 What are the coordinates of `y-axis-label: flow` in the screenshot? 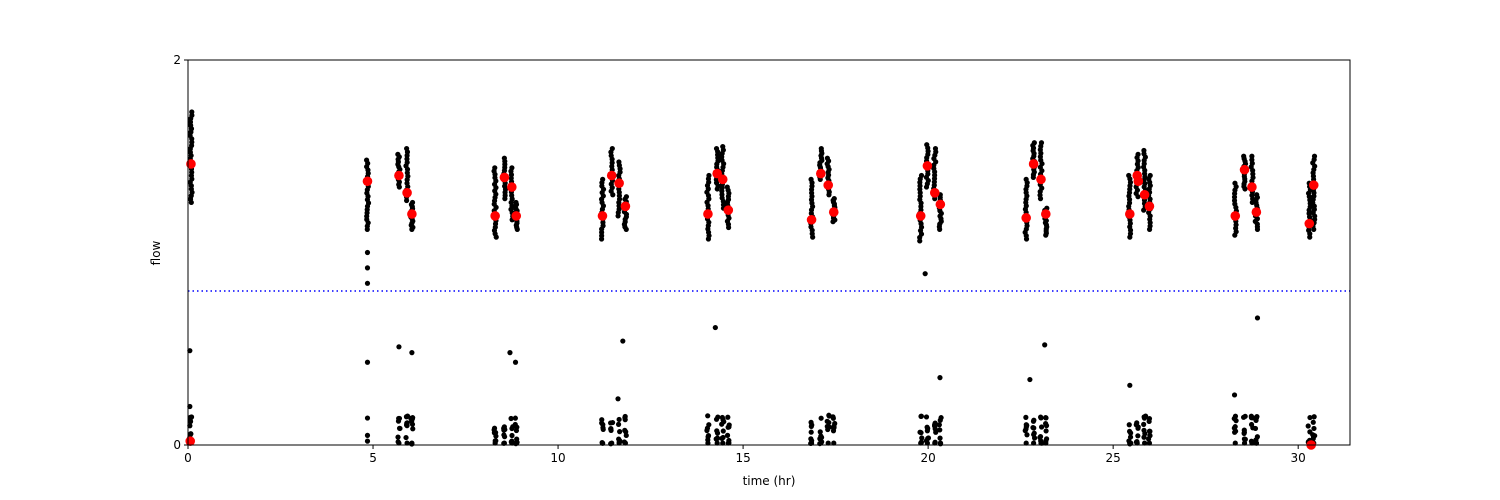 It's located at (156, 252).